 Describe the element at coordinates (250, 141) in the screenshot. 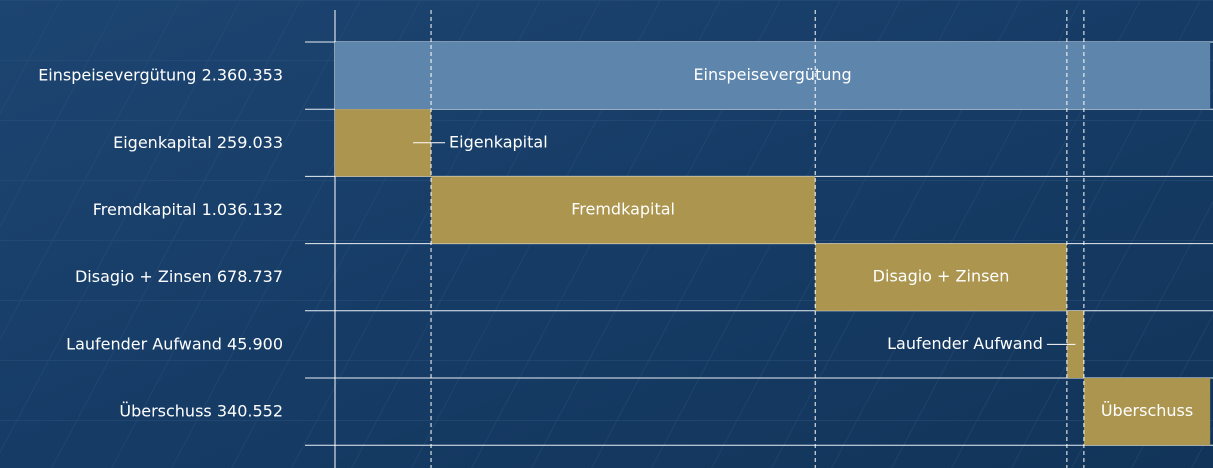

I see `value-label: 259.033` at that location.